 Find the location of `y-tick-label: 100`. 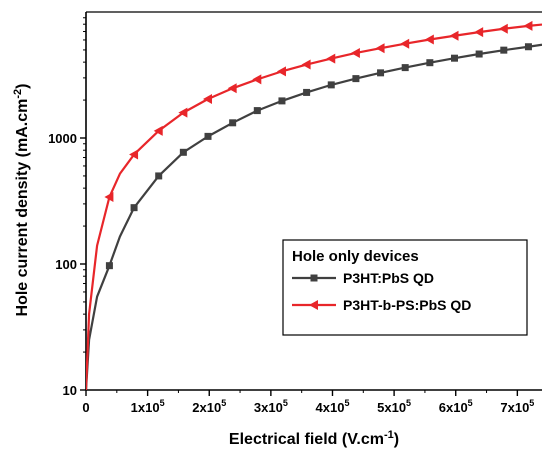

y-tick-label: 100 is located at coordinates (66, 264).